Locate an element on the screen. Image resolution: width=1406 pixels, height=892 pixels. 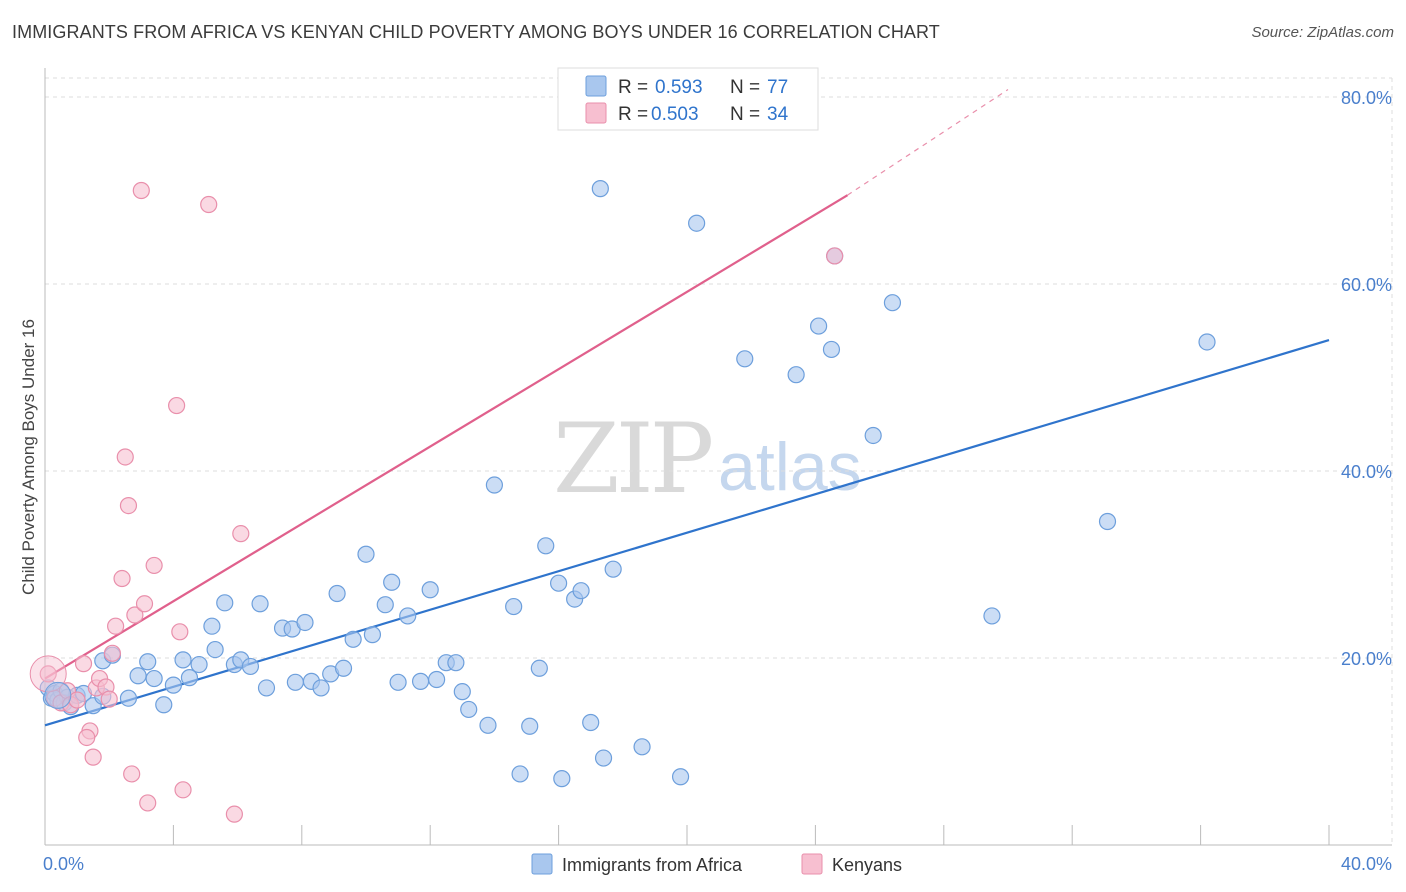
legend-bottom: Immigrants from Africa Kenyans is located at coordinates (716, 864).